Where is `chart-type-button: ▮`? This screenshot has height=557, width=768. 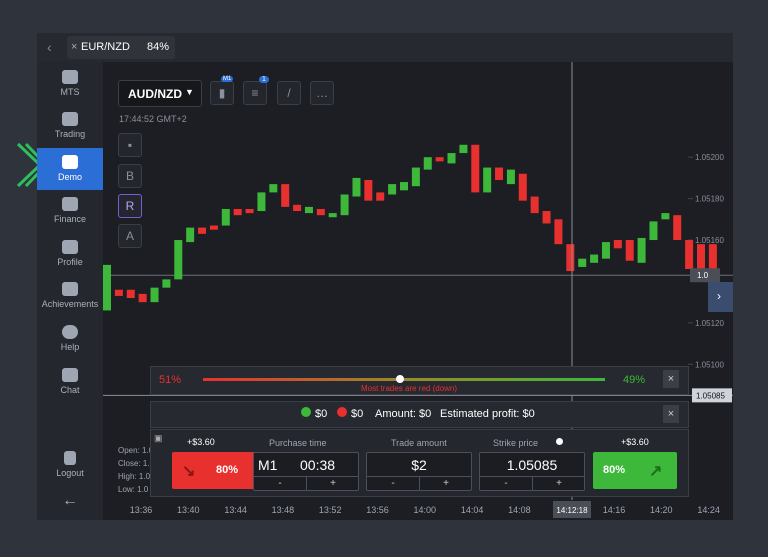 chart-type-button: ▮ is located at coordinates (222, 93).